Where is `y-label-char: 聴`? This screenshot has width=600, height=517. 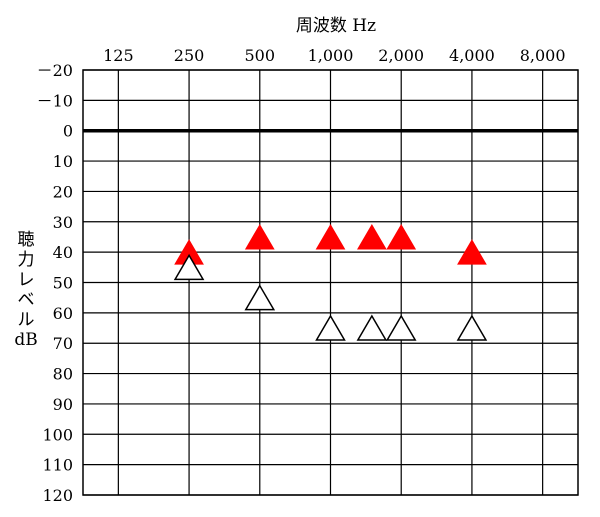
y-label-char: 聴 is located at coordinates (26, 240).